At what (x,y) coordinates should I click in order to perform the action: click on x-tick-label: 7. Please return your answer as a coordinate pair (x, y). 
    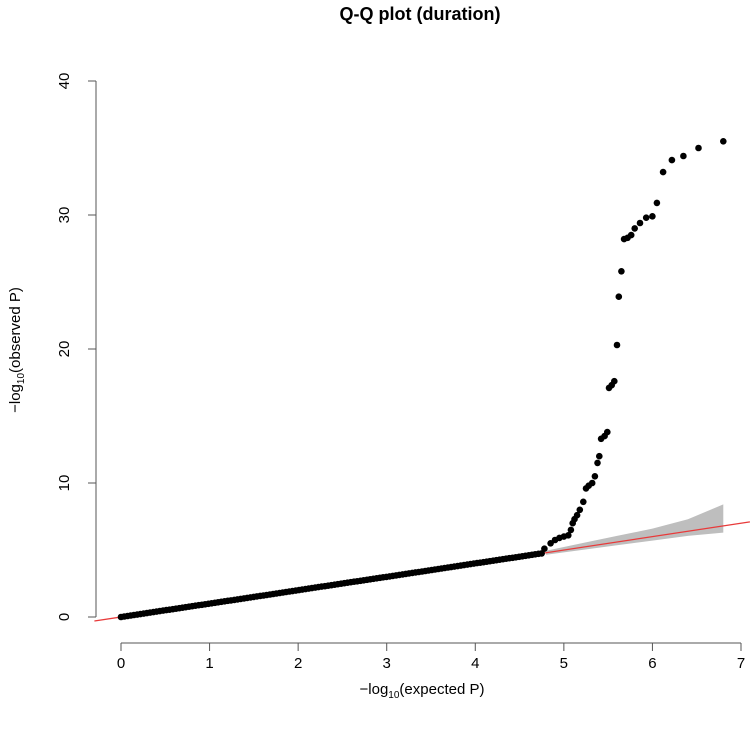
    Looking at the image, I should click on (741, 663).